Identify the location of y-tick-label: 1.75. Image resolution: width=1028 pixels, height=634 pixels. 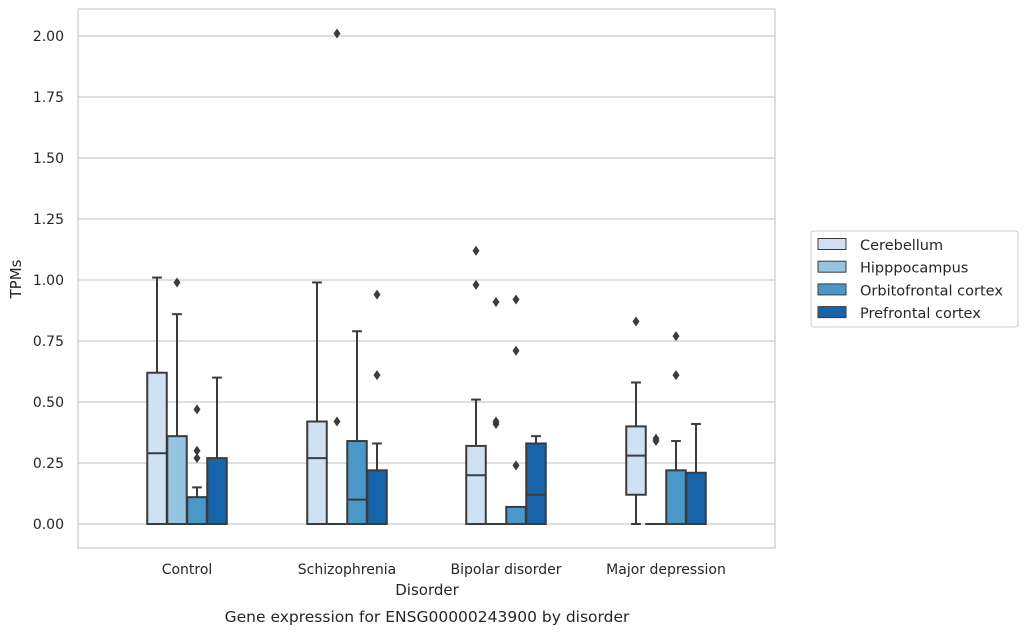
(48, 98).